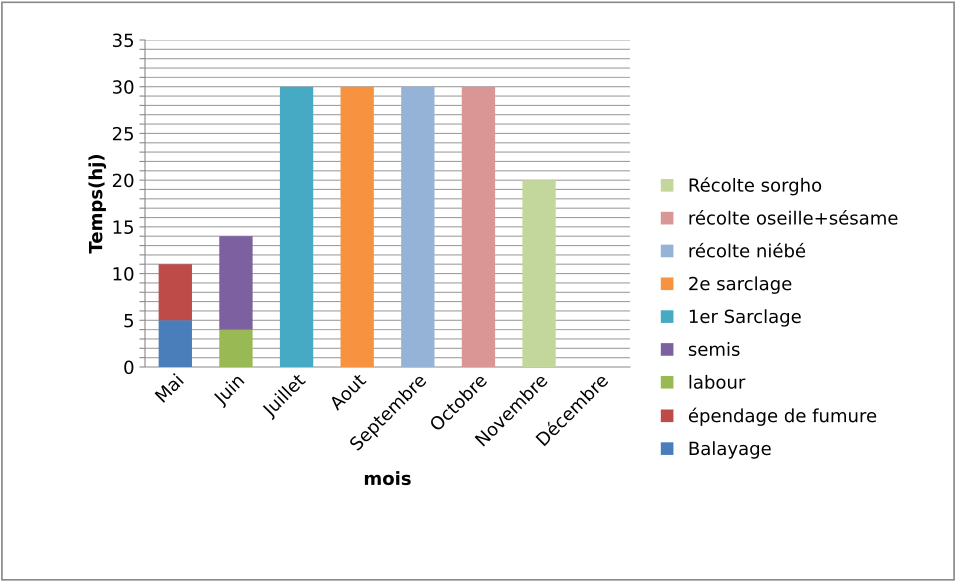  I want to click on y-tick-label: 20, so click(123, 181).